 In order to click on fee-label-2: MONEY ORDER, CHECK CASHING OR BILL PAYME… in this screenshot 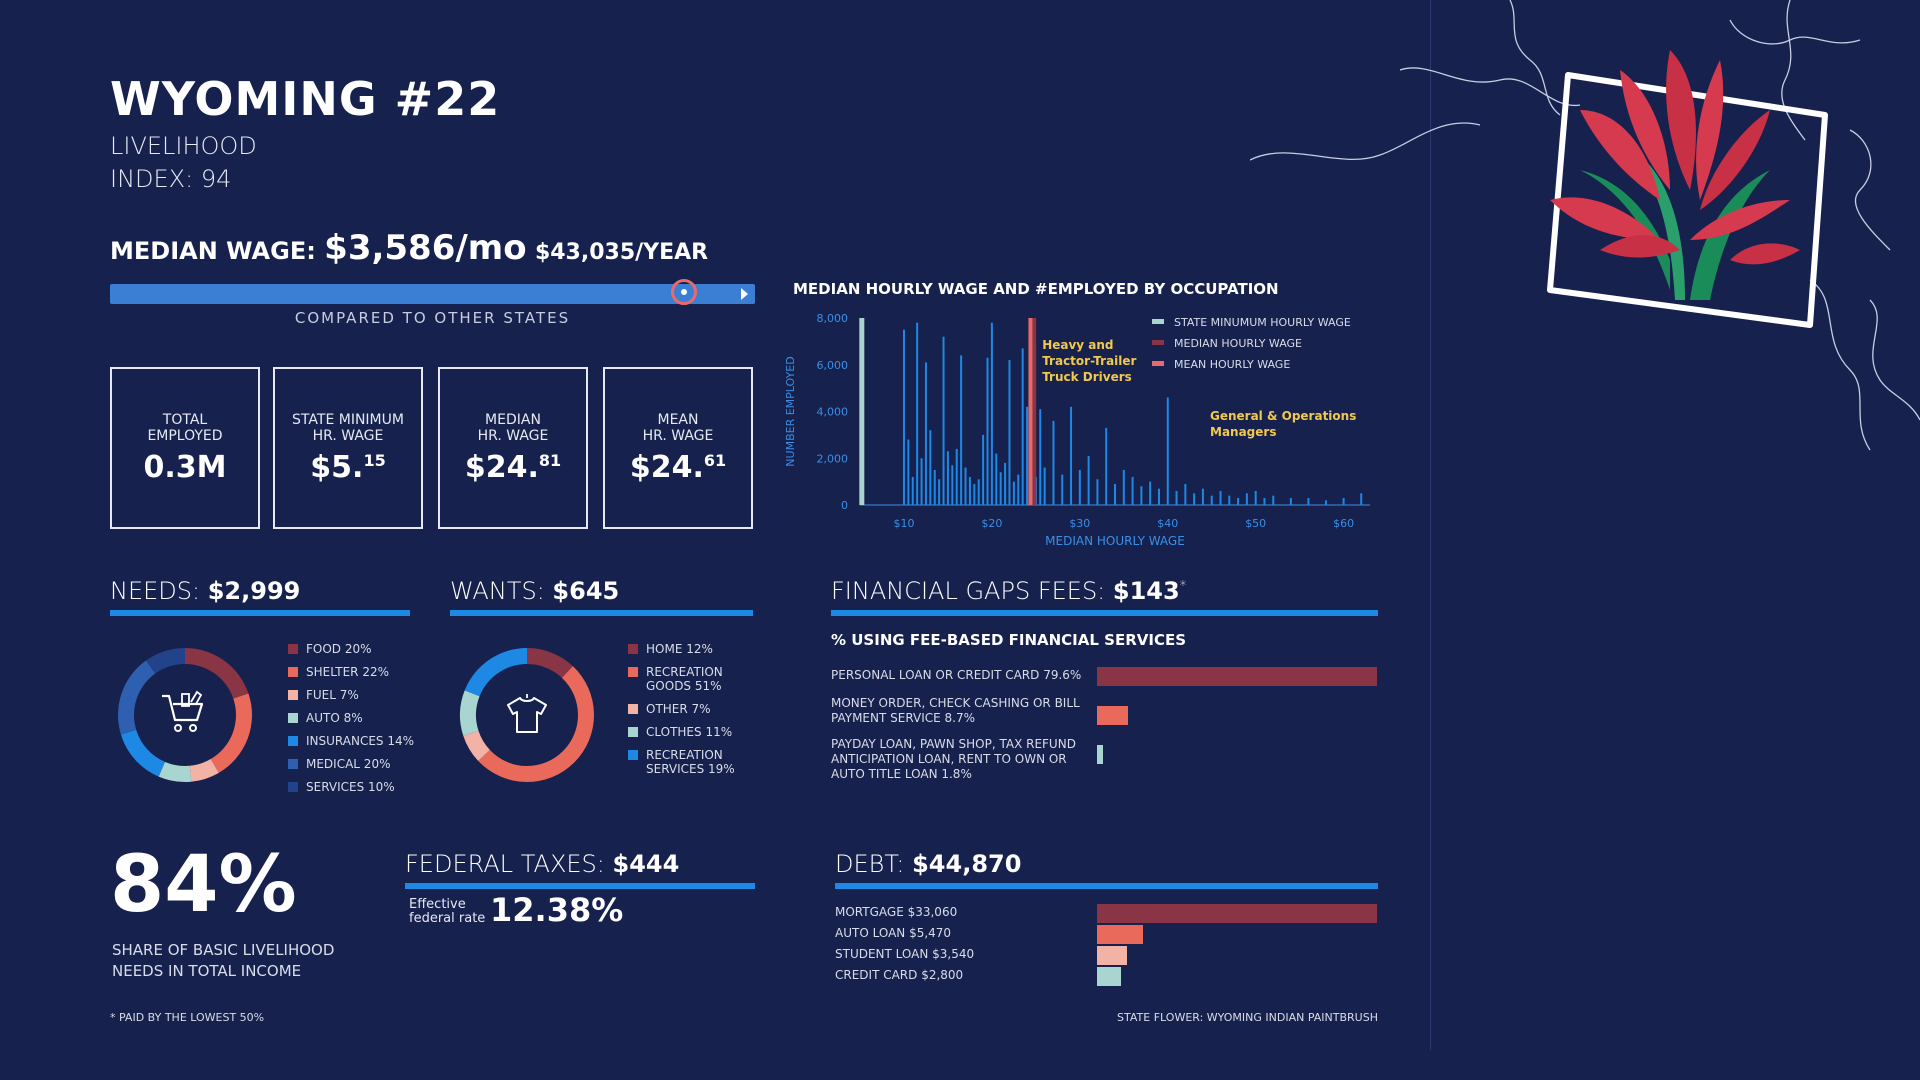, I will do `click(955, 710)`.